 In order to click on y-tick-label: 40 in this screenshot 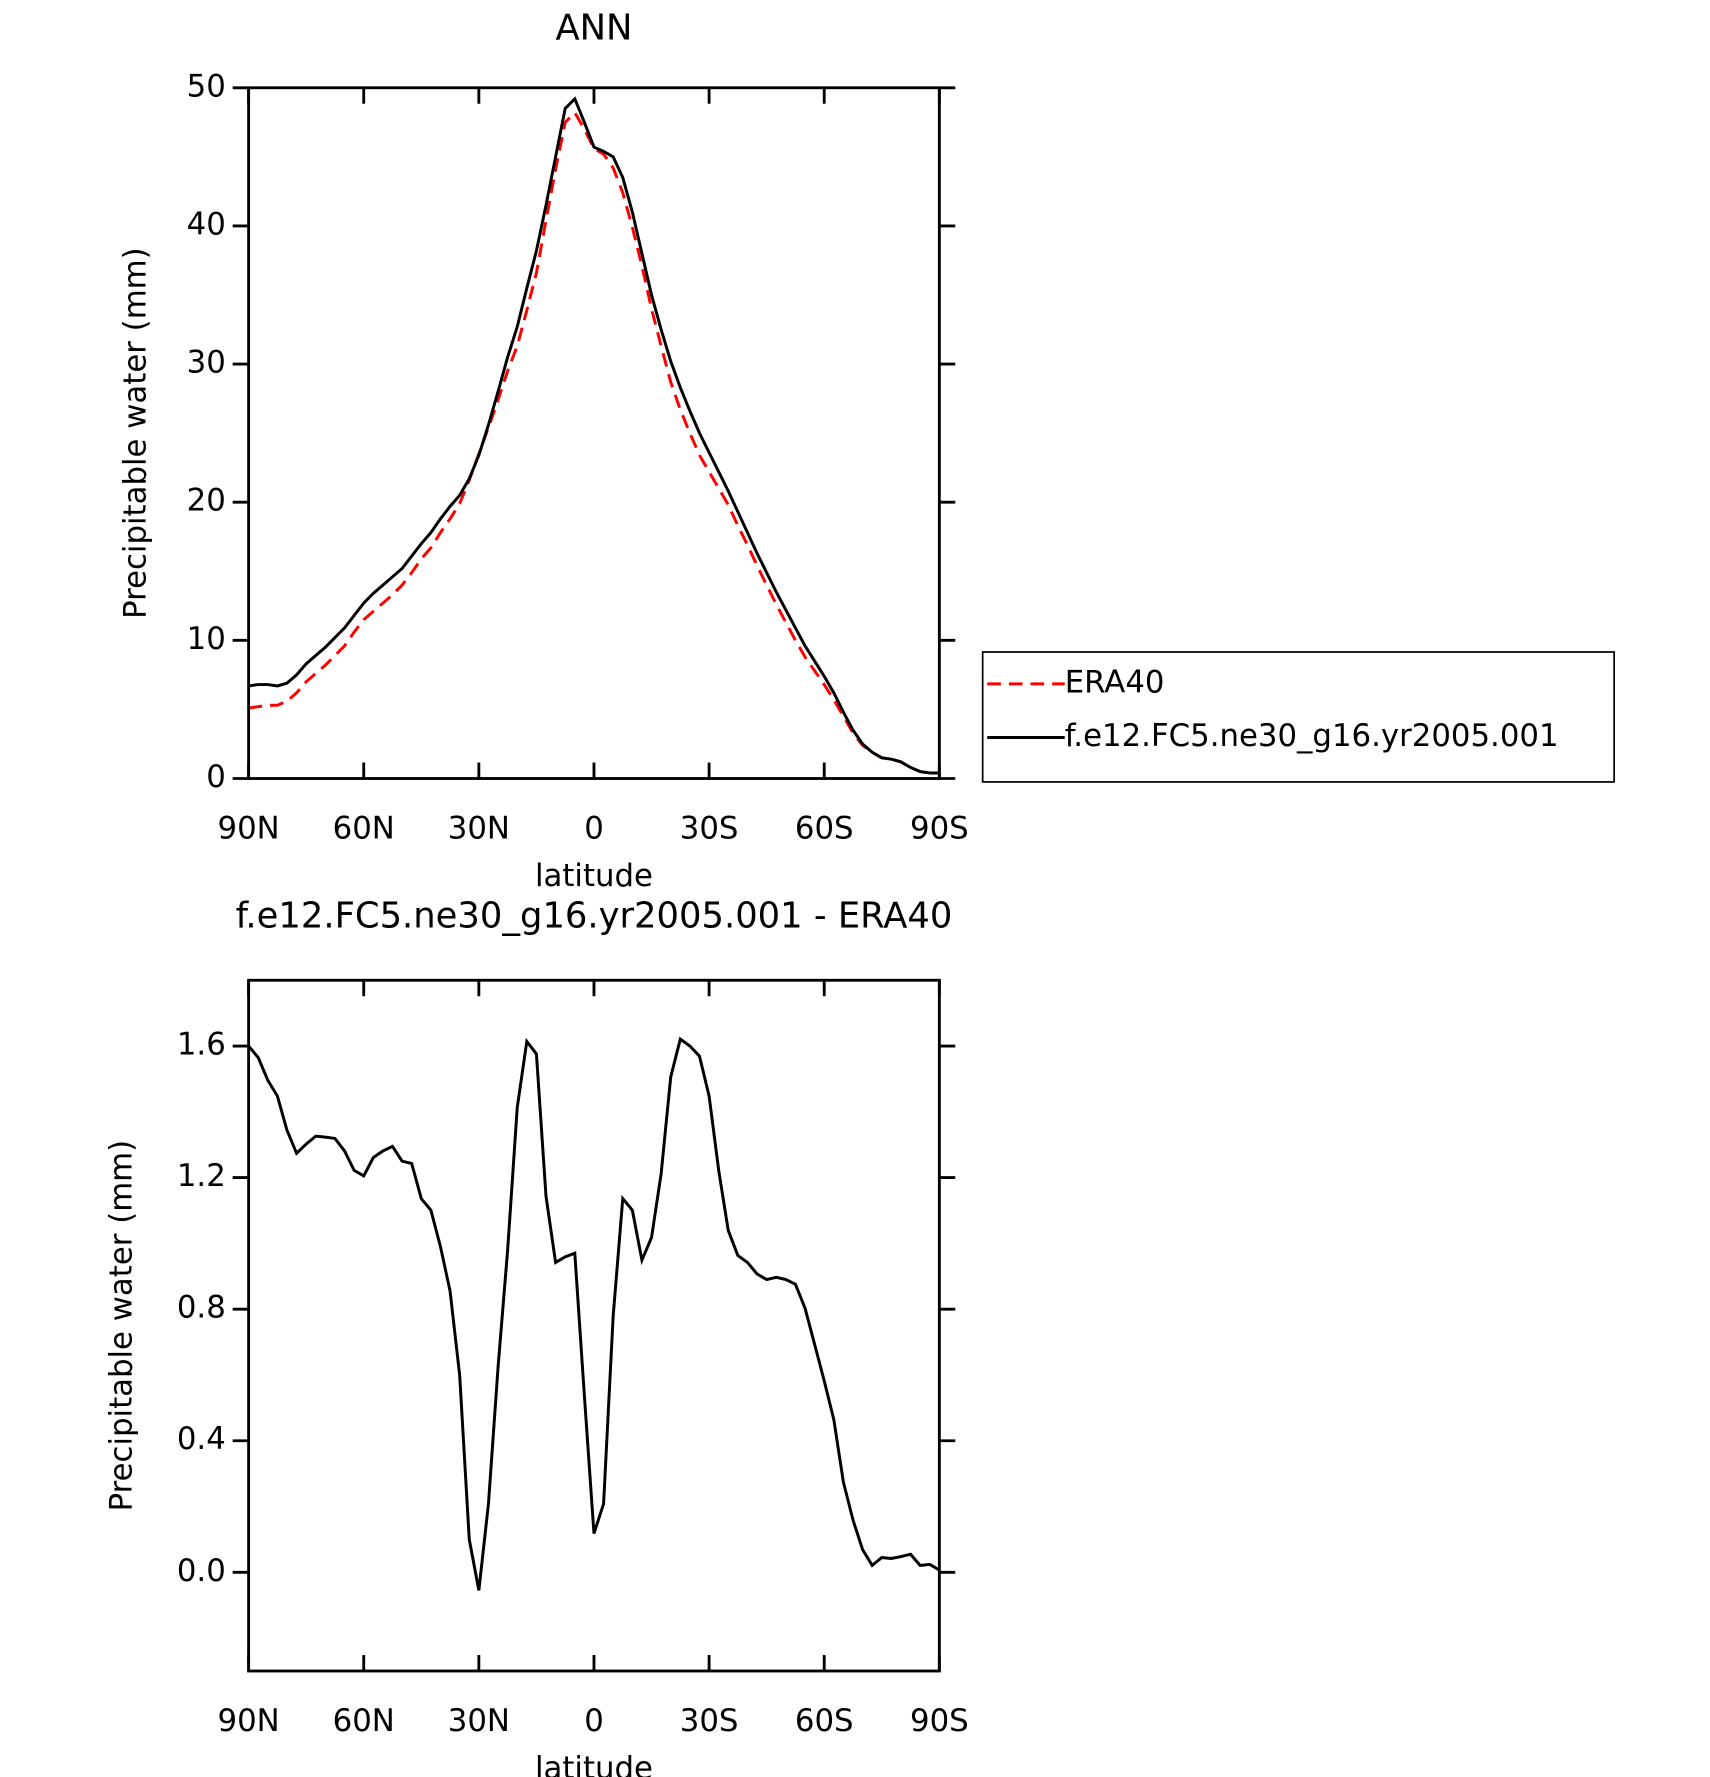, I will do `click(206, 224)`.